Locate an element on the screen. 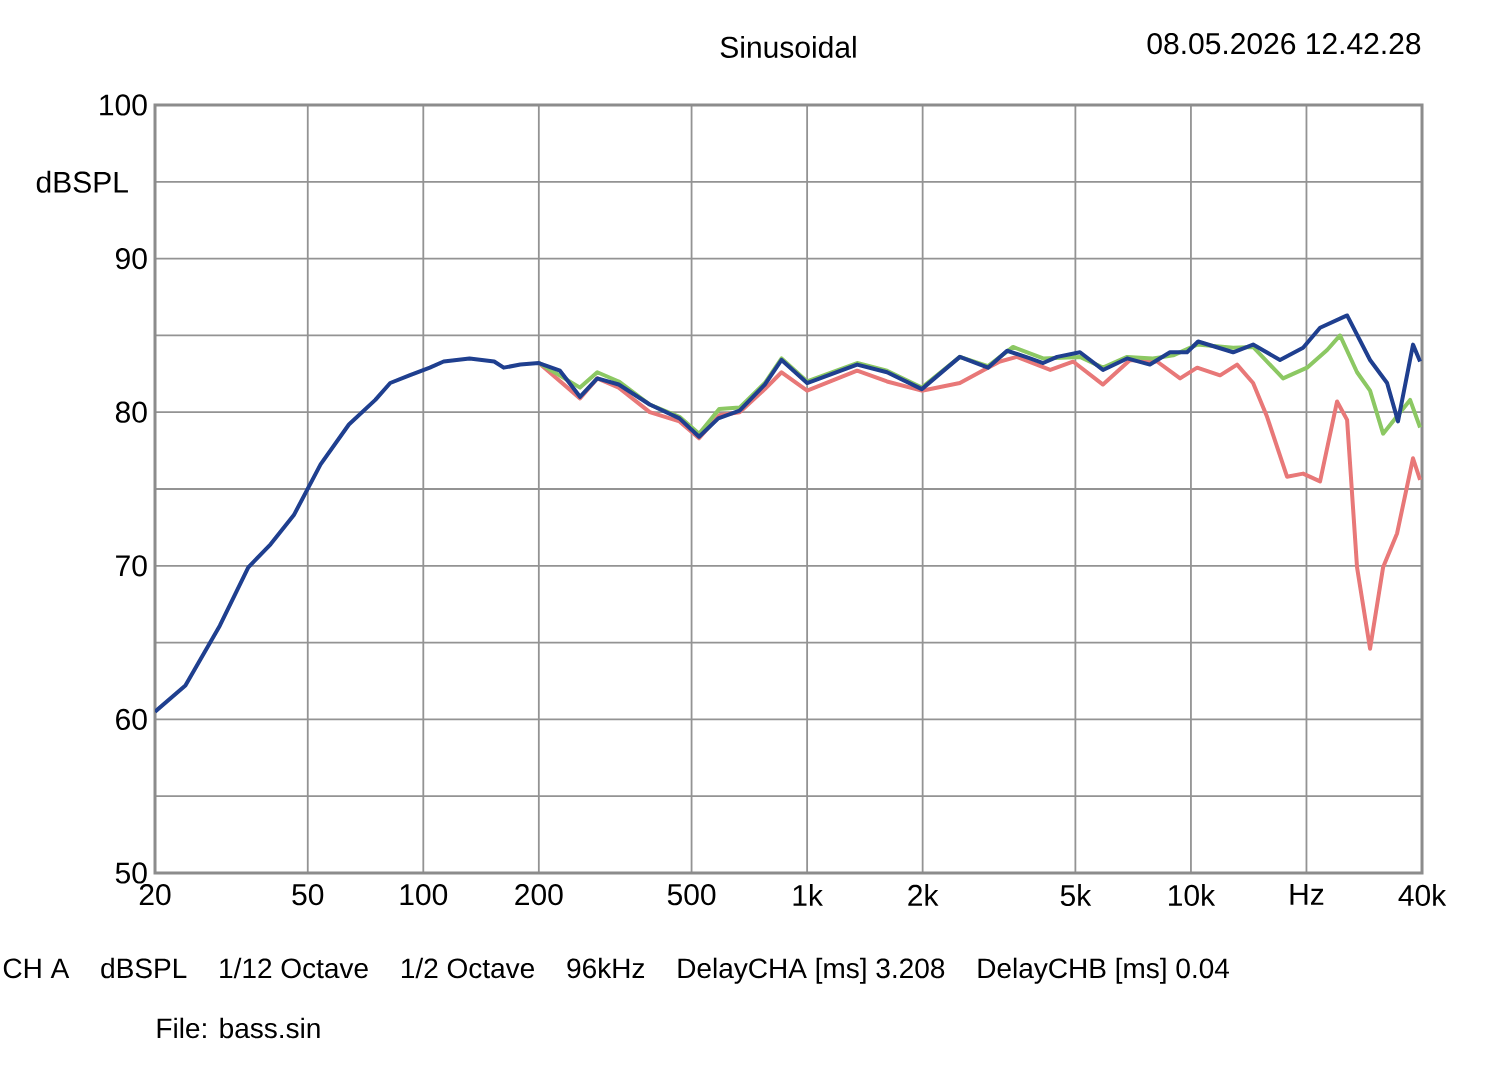 The image size is (1500, 1074). text: 1/2 Octave is located at coordinates (467, 968).